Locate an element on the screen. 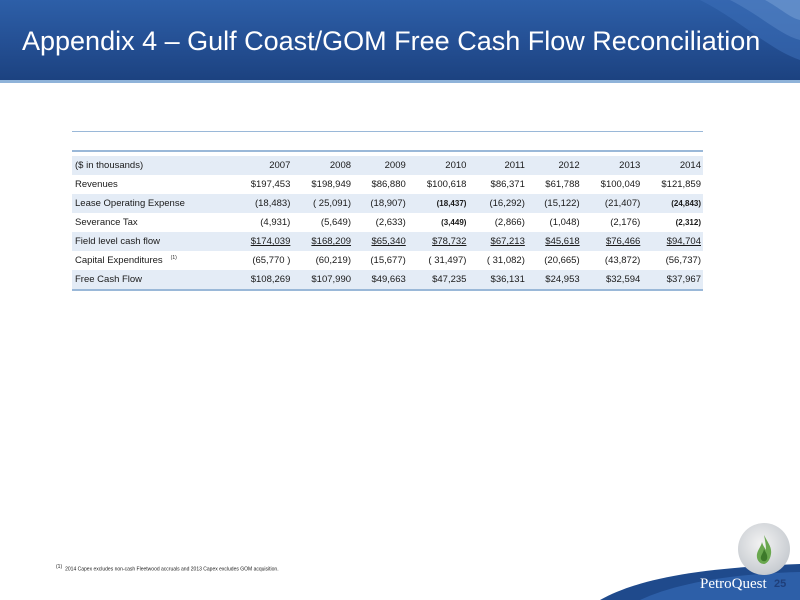 The width and height of the screenshot is (800, 600). row-label: Free Cash Flow is located at coordinates (152, 280).